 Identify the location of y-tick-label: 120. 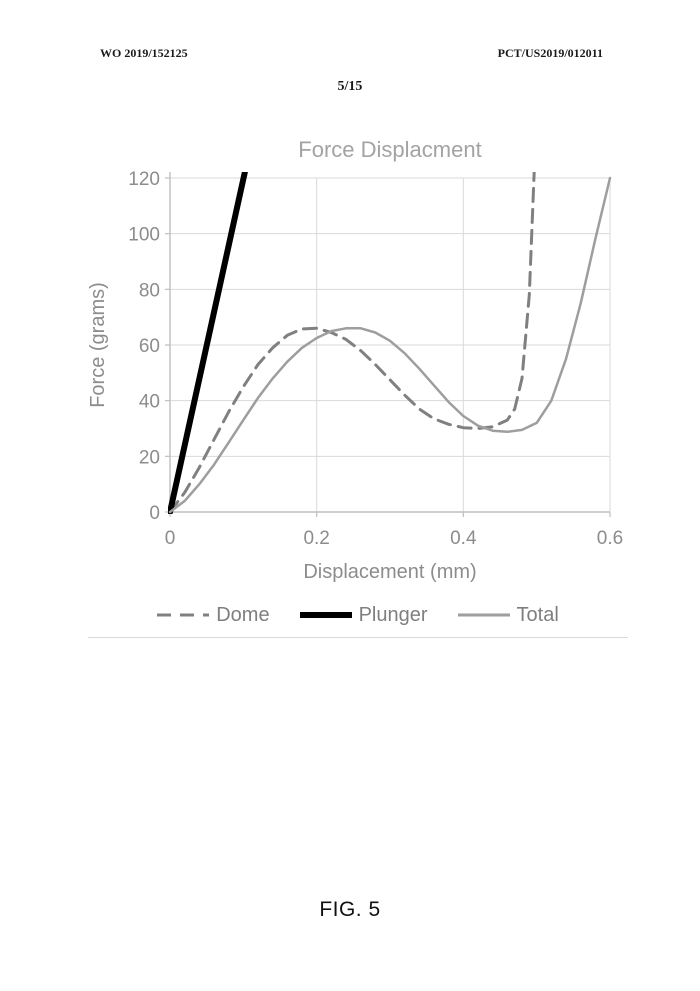
(144, 179).